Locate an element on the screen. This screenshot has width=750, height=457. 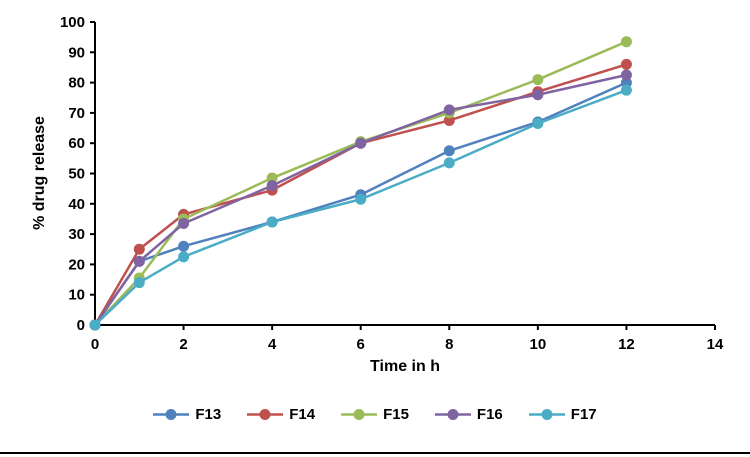
x-tick-label: 12 is located at coordinates (626, 344).